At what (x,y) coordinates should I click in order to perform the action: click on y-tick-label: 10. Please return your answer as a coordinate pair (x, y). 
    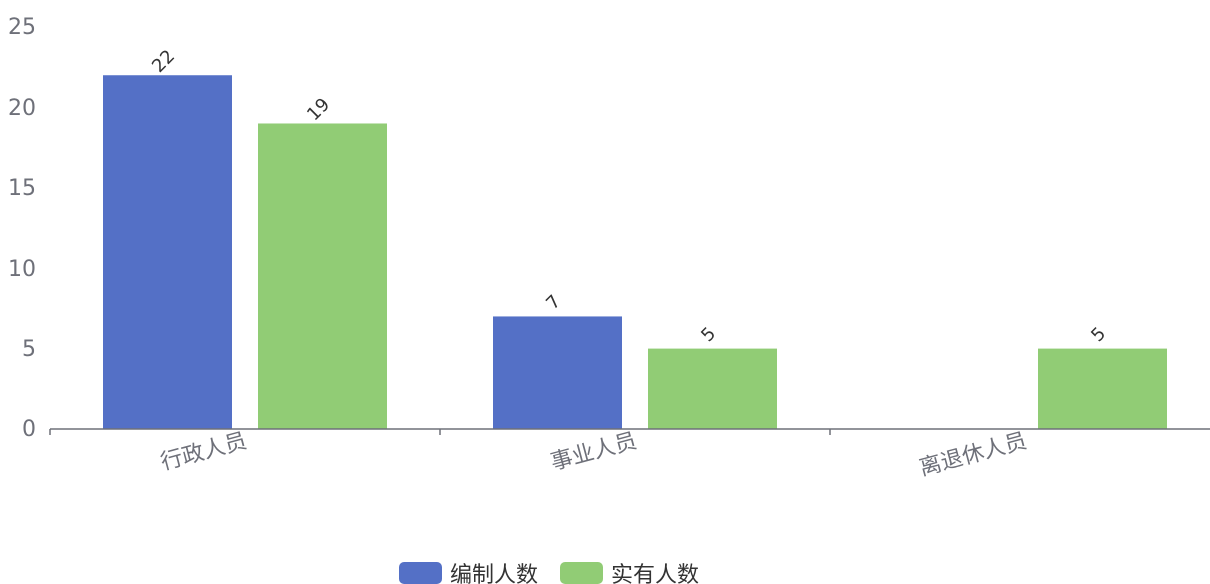
    Looking at the image, I should click on (22, 269).